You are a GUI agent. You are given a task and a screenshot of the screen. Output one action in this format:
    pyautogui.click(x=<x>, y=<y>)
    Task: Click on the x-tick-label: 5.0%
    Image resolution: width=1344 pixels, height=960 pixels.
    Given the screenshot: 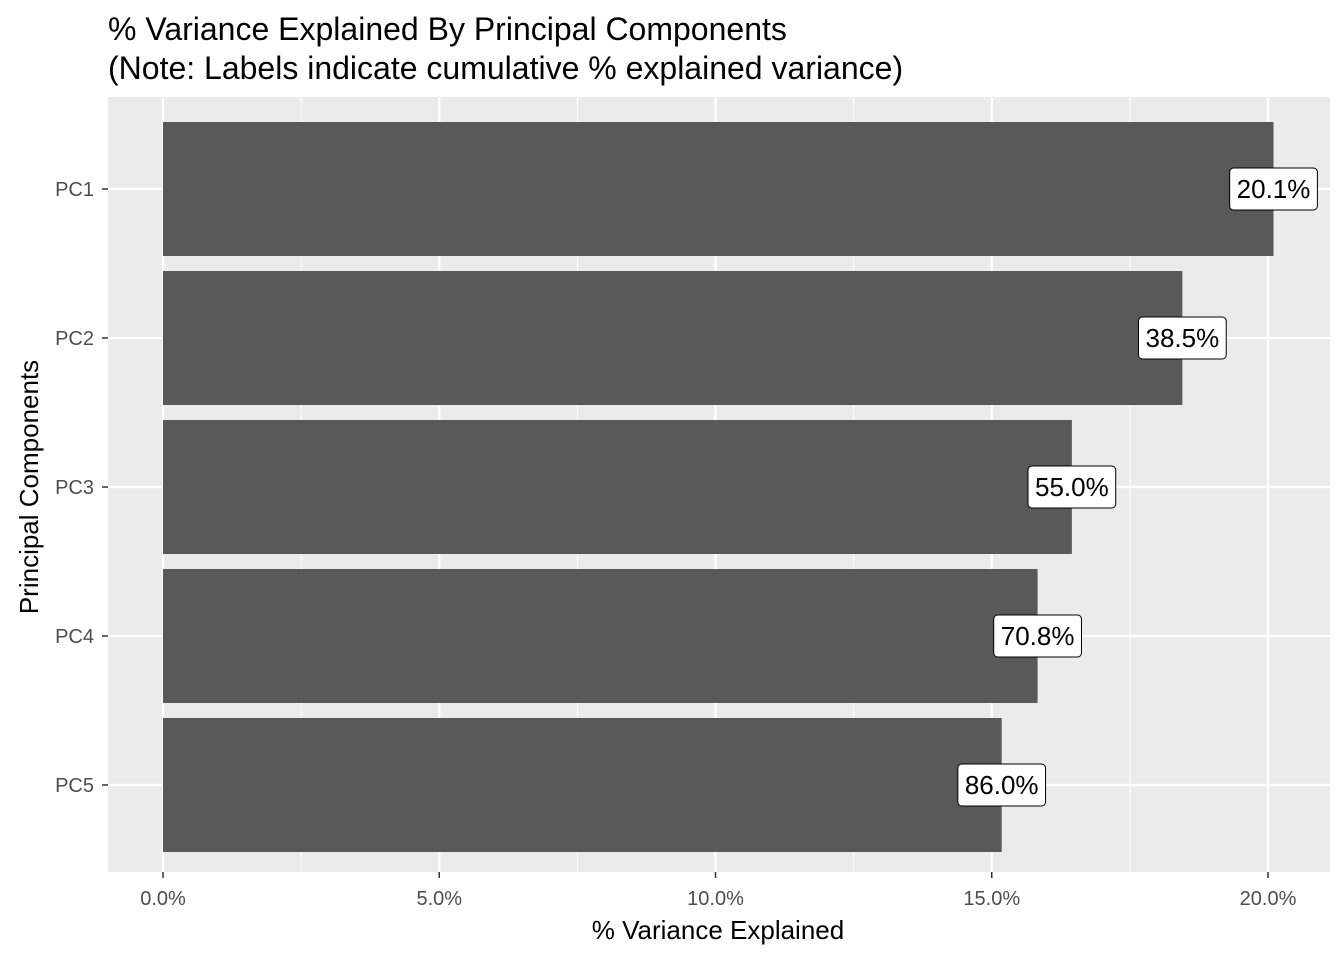 What is the action you would take?
    pyautogui.click(x=439, y=899)
    